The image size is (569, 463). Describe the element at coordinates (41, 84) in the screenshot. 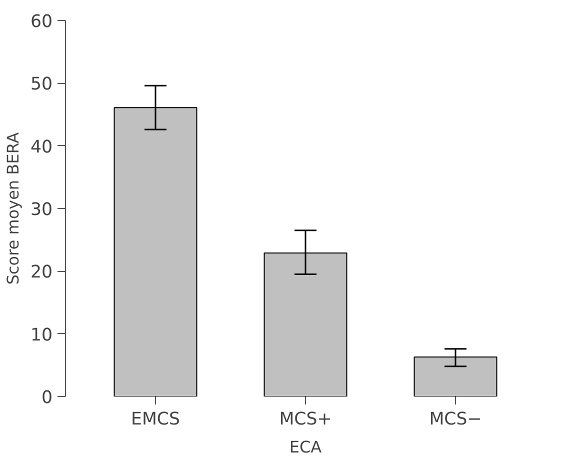

I see `y-tick-label: 50` at that location.